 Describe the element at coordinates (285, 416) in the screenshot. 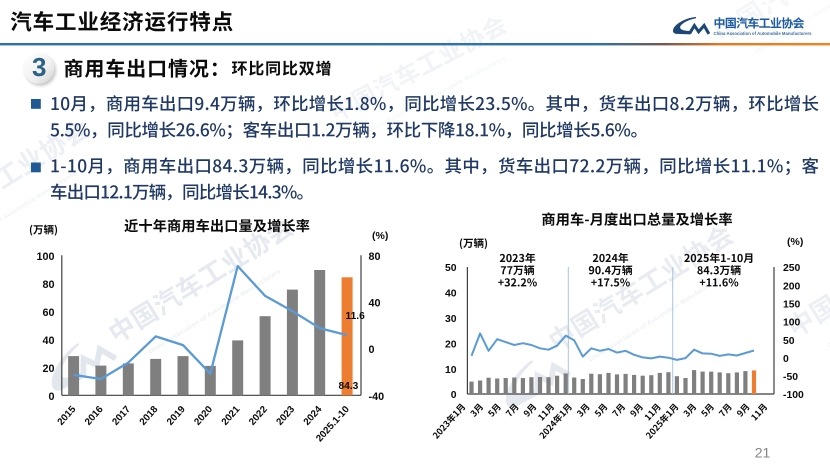

I see `svg-text: 2023` at that location.